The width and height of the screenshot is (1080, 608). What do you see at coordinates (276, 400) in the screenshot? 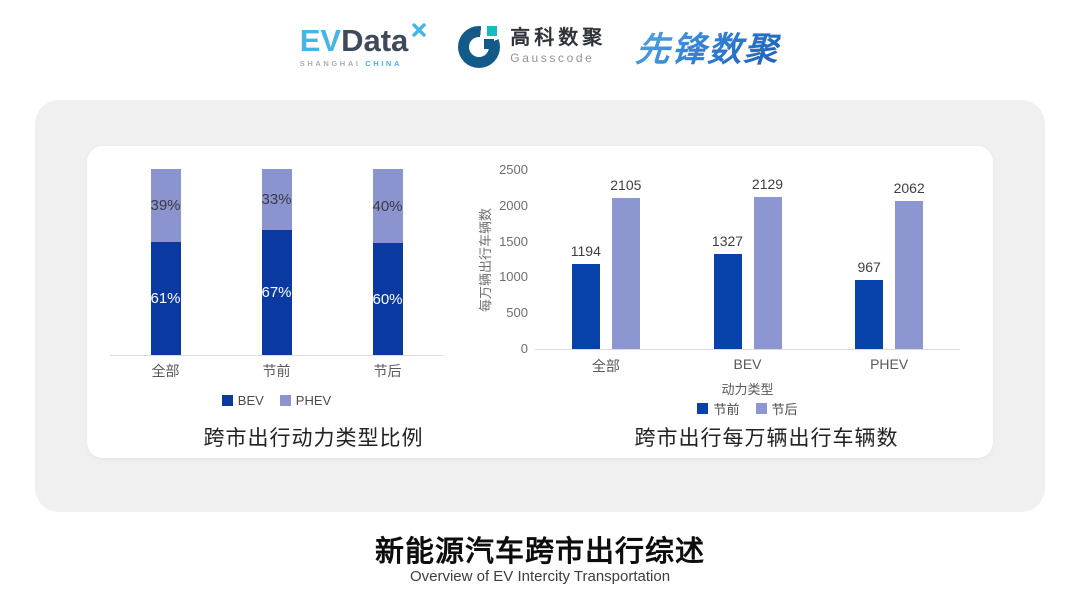
I see `legend: BEV PHEV` at bounding box center [276, 400].